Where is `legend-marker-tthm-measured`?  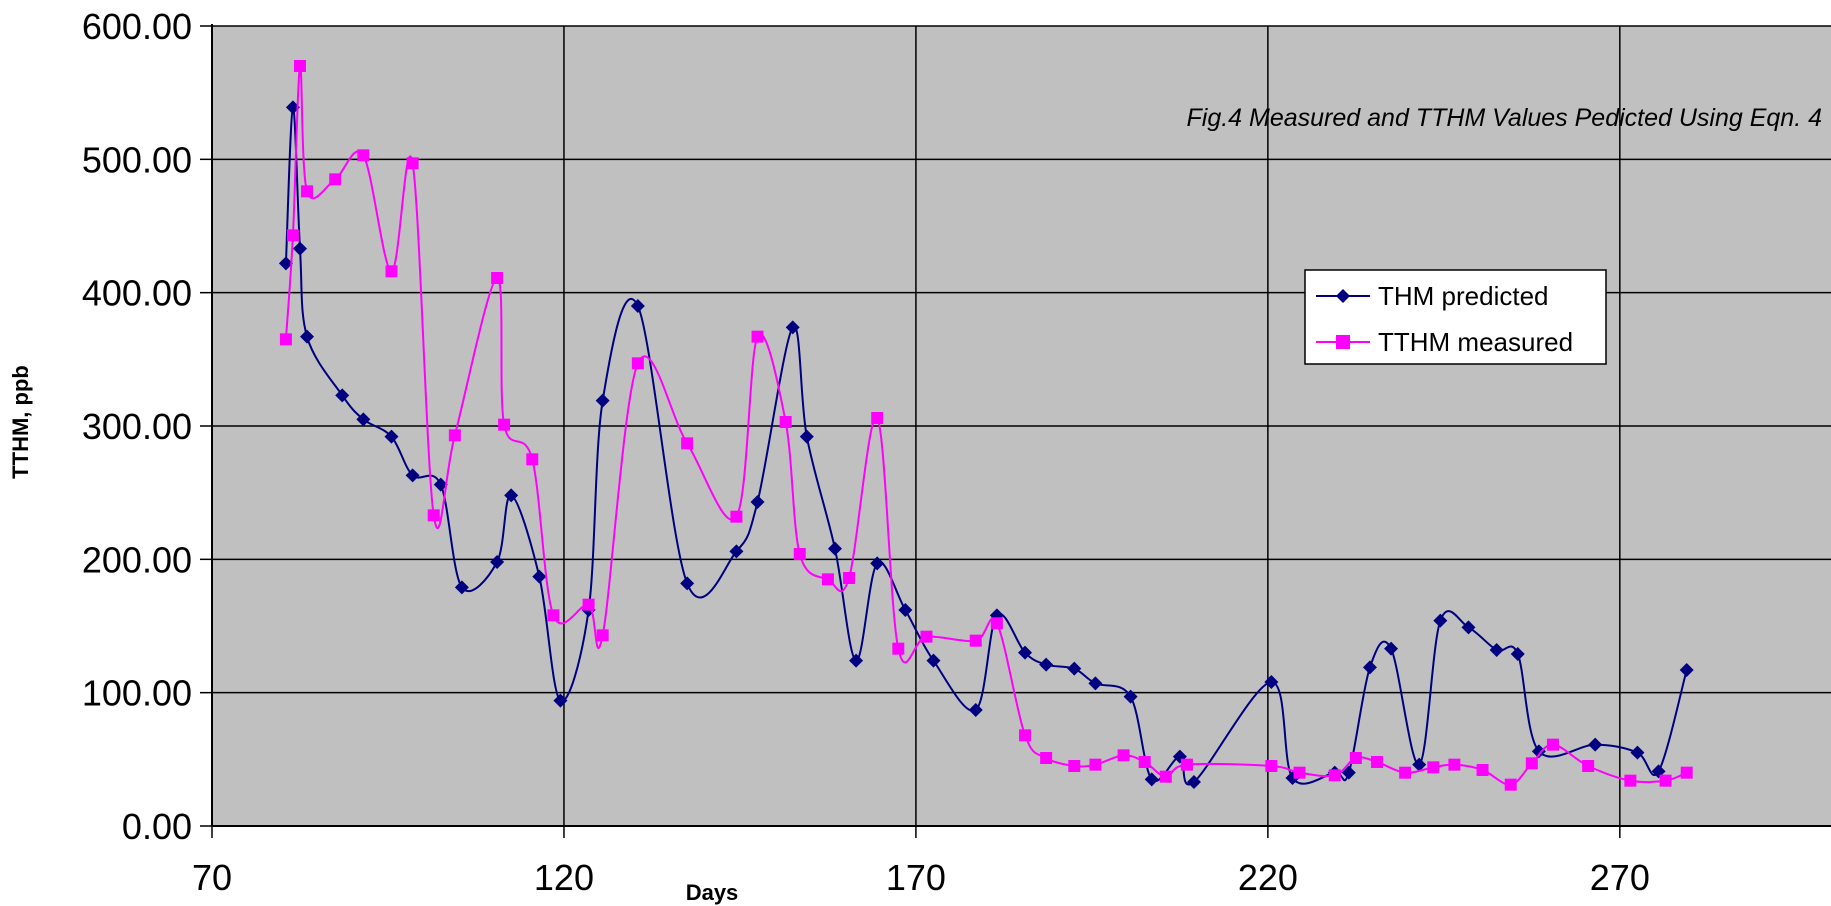 legend-marker-tthm-measured is located at coordinates (1343, 342).